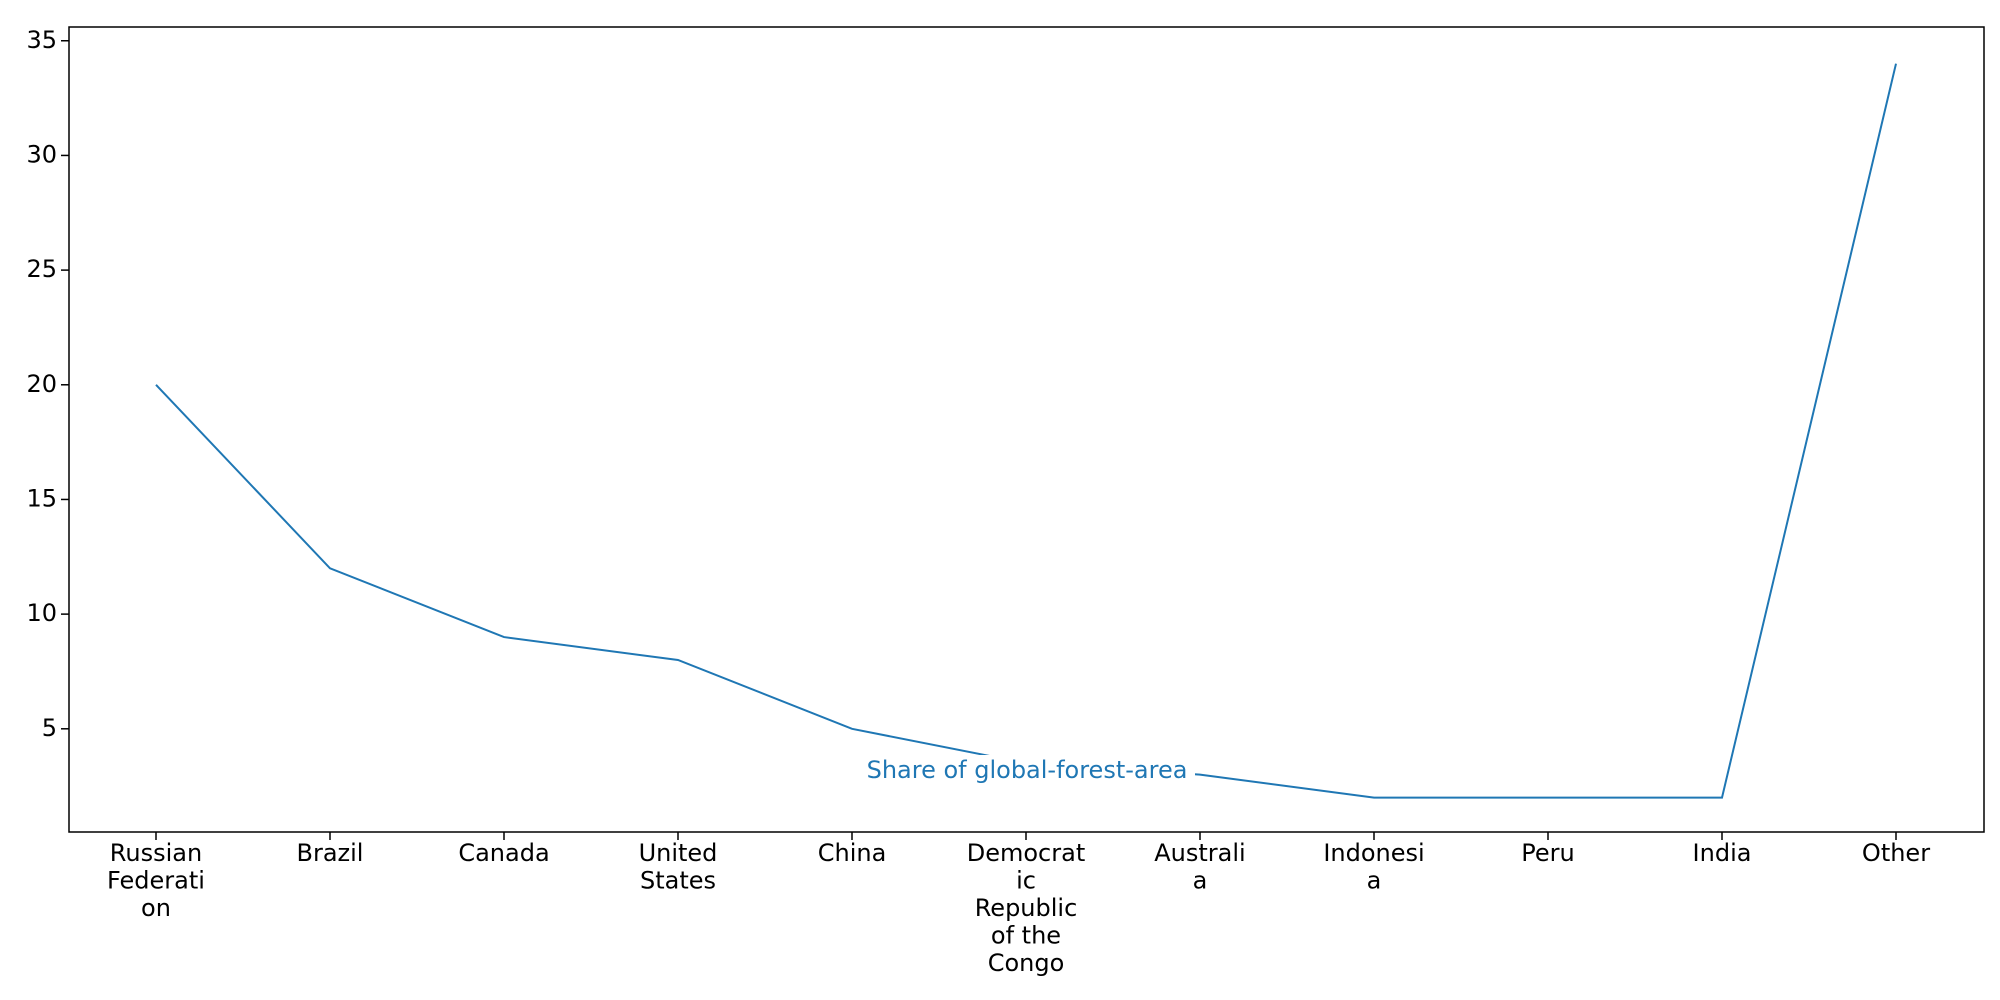  I want to click on x-tick-label-line: Peru, so click(1547, 853).